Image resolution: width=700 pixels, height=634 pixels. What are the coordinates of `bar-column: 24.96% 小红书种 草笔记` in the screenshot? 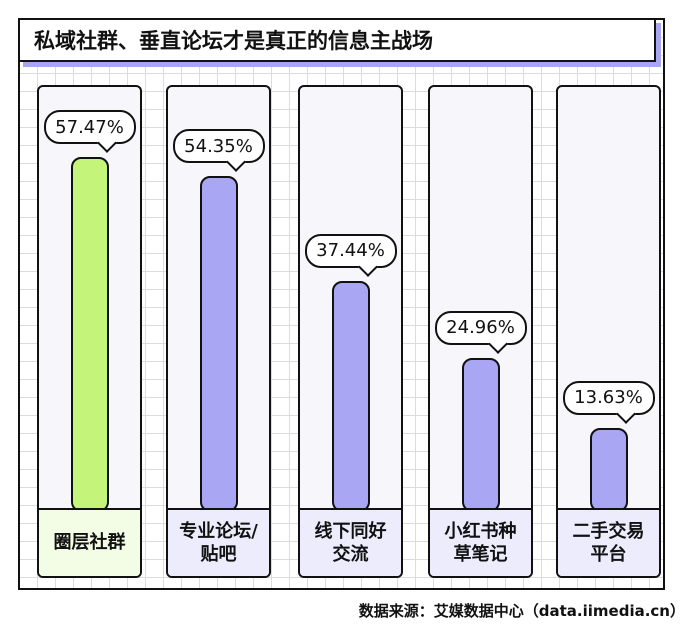 It's located at (480, 331).